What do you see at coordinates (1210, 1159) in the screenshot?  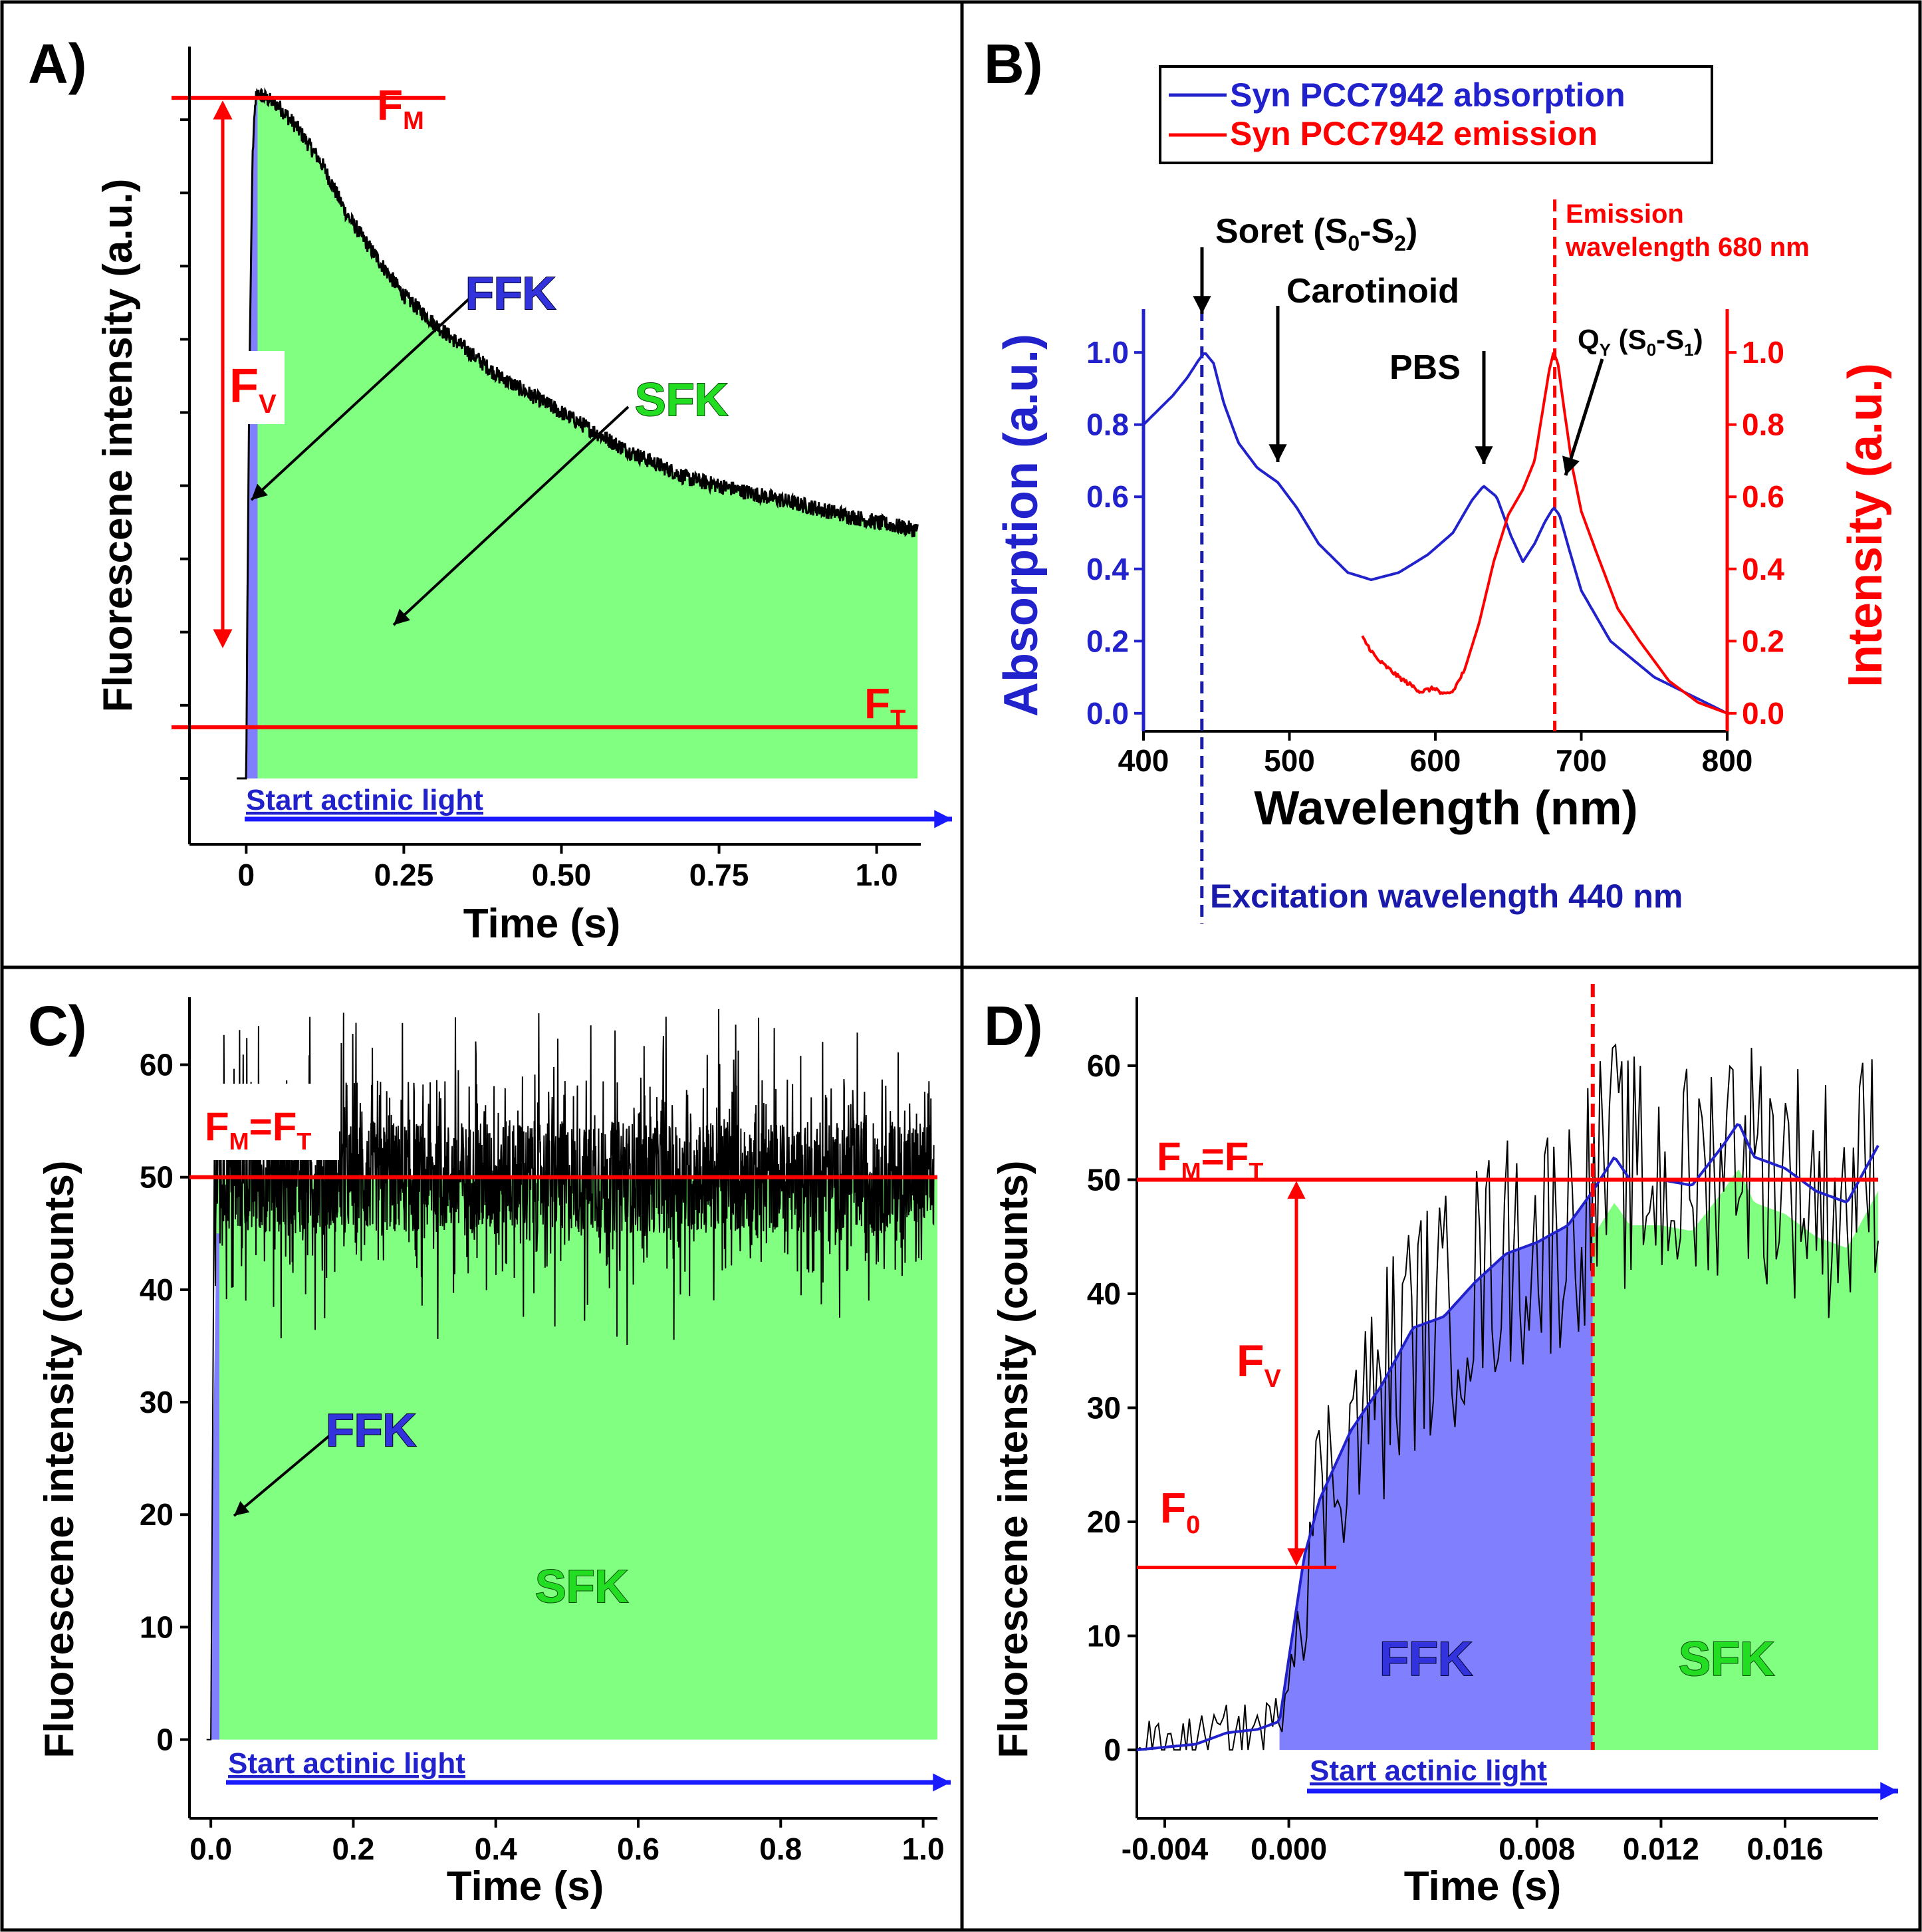 I see `panel-d-fmft-label: FM=FT` at bounding box center [1210, 1159].